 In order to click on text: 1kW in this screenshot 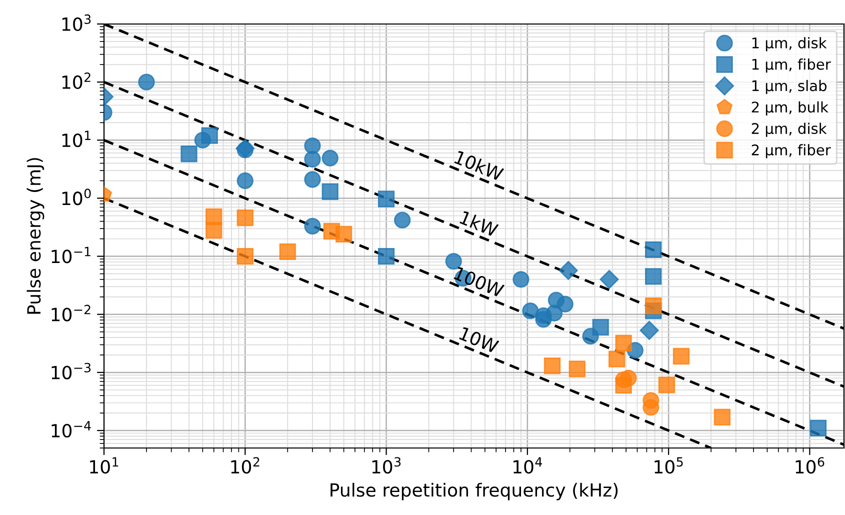, I will do `click(479, 224)`.